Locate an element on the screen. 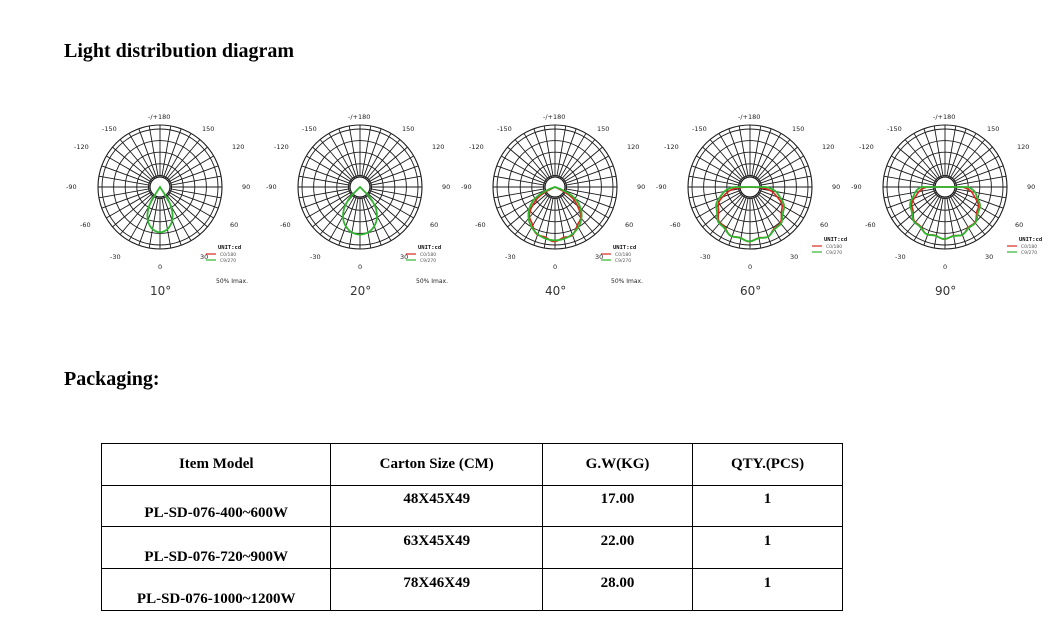 This screenshot has height=620, width=1056. header-item-model: Item Model is located at coordinates (216, 464).